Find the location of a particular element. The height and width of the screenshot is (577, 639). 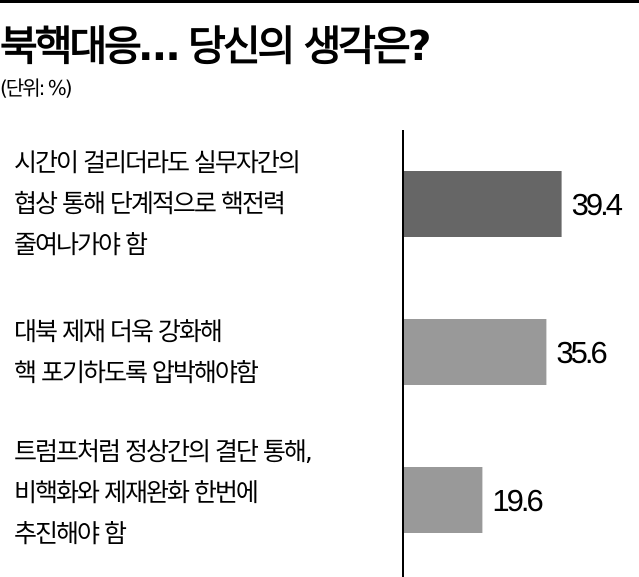

category-label-1: 시간이 걸리더라도 실무자간의 협상 통해 단계적으로 핵전력 줄여나가야 함 is located at coordinates (157, 203).